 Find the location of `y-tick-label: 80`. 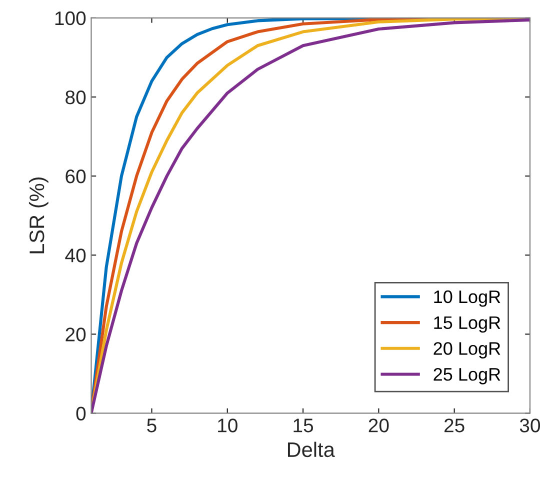

y-tick-label: 80 is located at coordinates (76, 97).